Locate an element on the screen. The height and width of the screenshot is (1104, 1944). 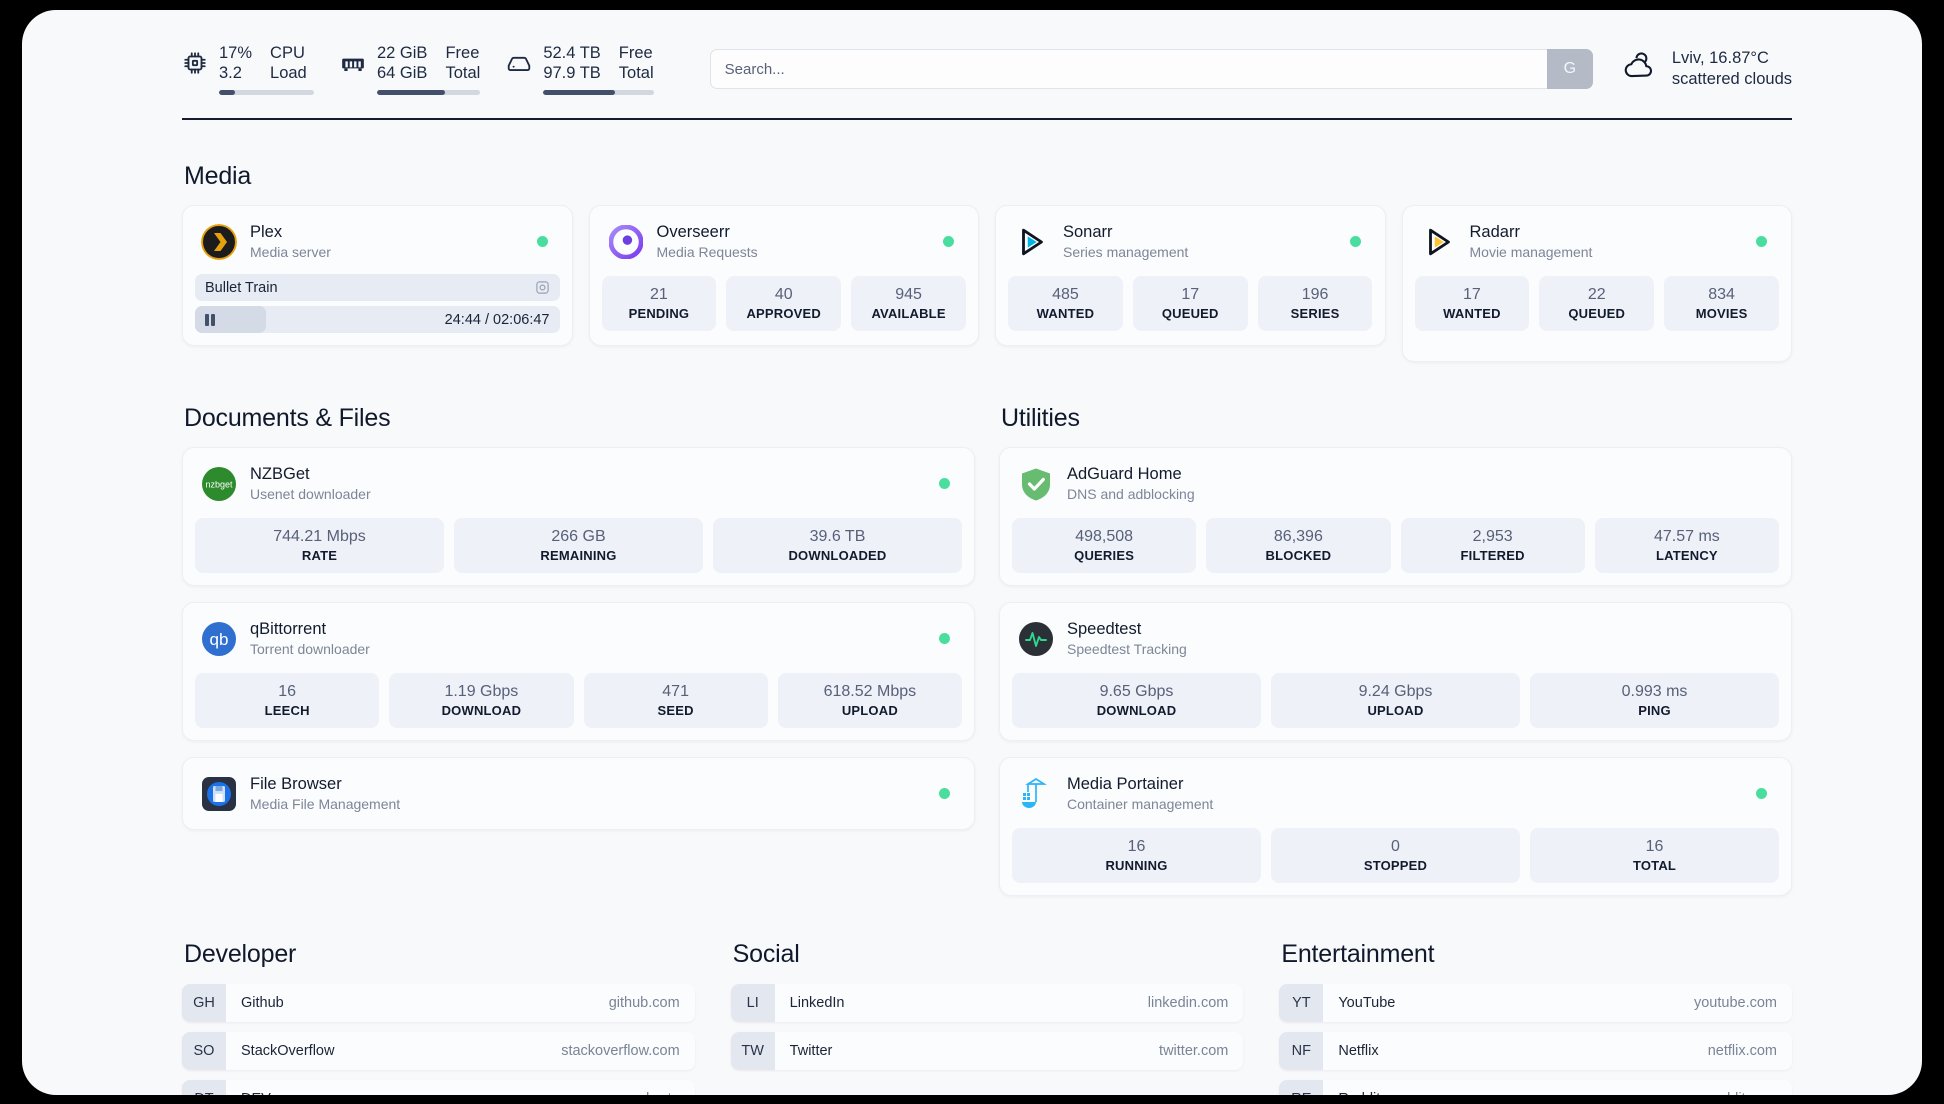
stat-label: RATE is located at coordinates (319, 555).